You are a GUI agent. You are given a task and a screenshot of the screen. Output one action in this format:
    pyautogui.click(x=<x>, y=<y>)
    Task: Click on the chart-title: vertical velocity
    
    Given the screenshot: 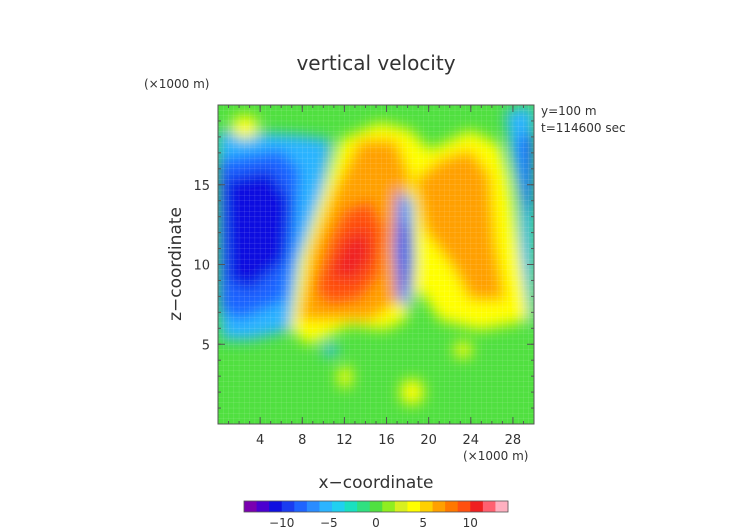 What is the action you would take?
    pyautogui.click(x=375, y=63)
    